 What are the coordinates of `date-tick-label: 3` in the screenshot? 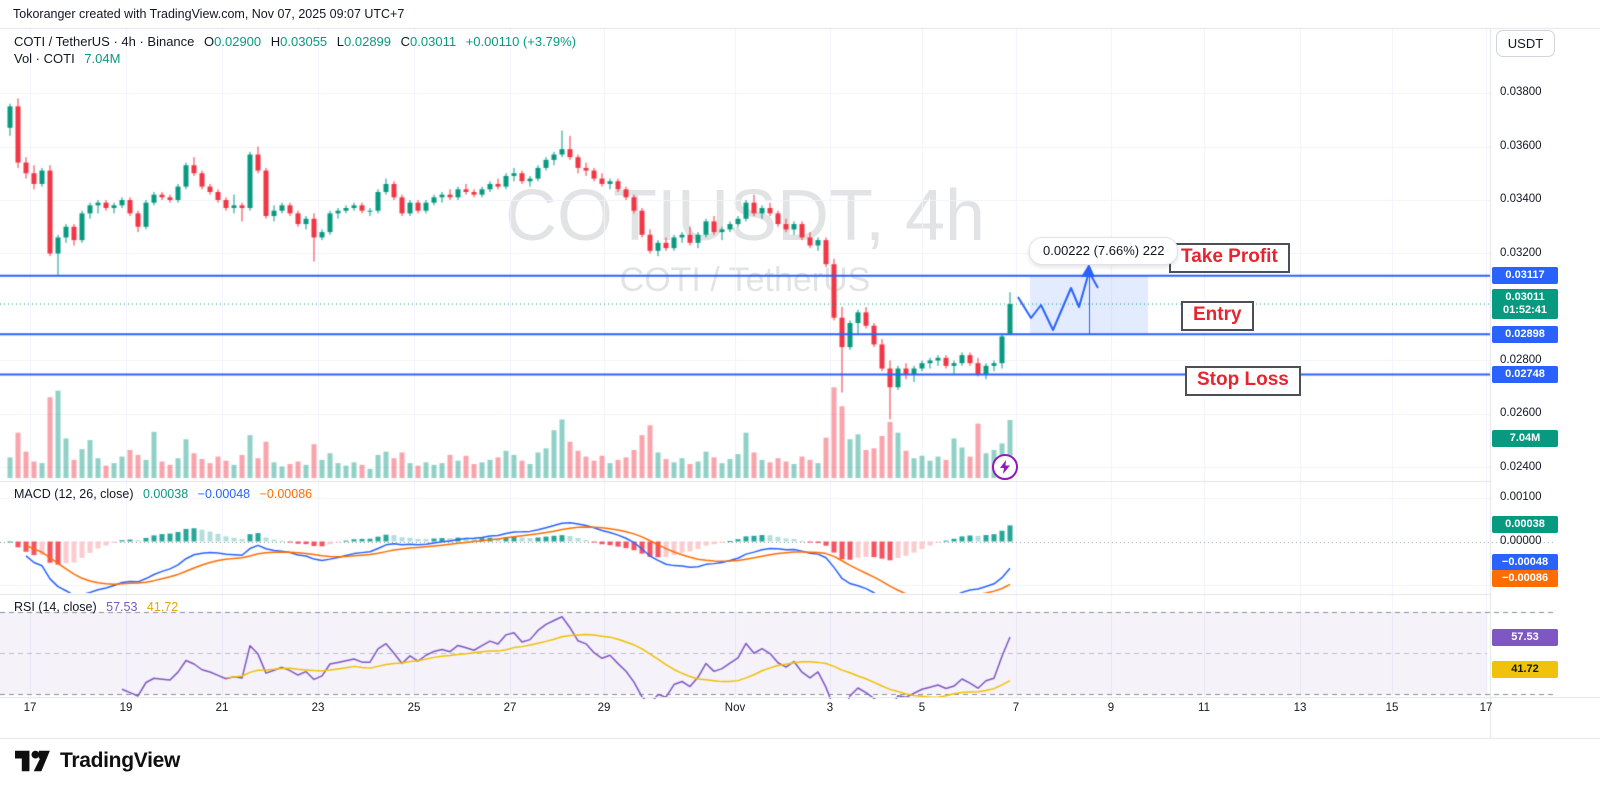 It's located at (830, 708).